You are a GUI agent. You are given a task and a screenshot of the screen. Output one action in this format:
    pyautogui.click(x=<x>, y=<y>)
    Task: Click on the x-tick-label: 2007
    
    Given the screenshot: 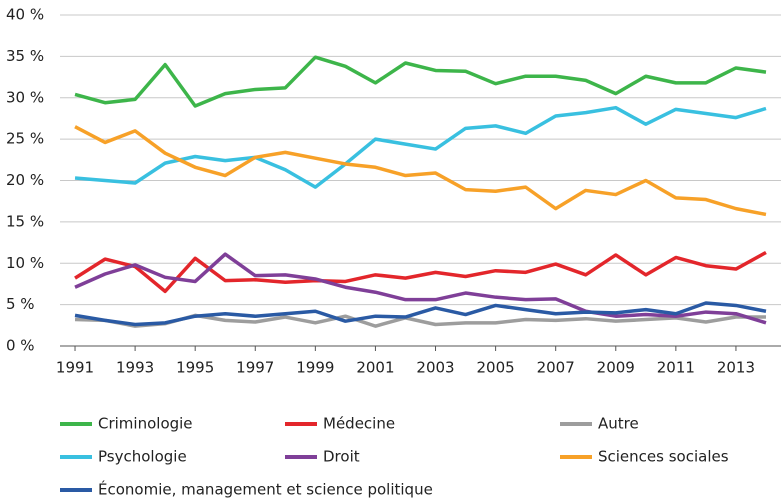 What is the action you would take?
    pyautogui.click(x=556, y=368)
    